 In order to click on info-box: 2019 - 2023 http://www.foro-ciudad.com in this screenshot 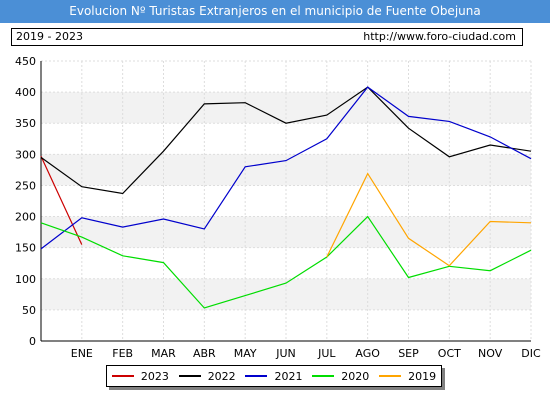, I will do `click(267, 37)`.